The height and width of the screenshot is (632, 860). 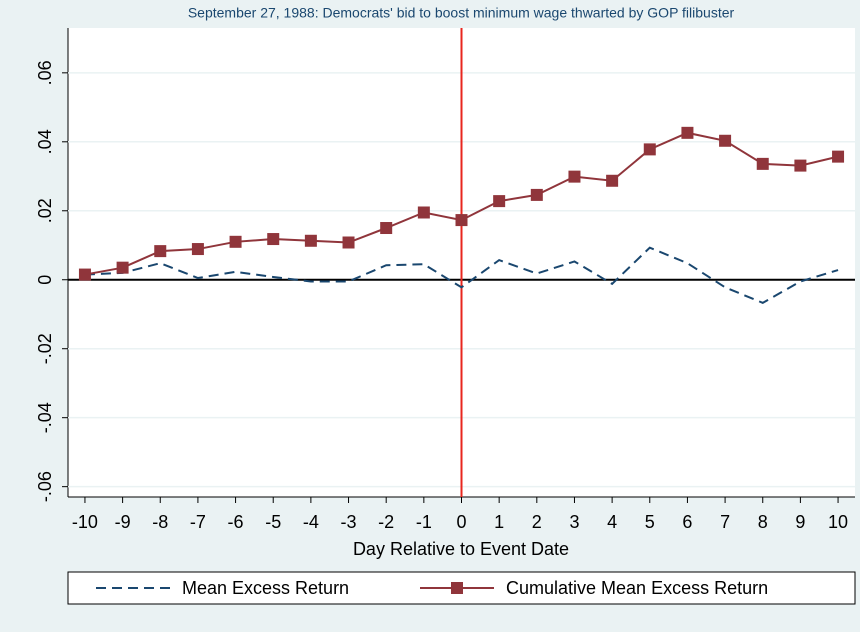 I want to click on x-tick-label: 3, so click(x=574, y=522).